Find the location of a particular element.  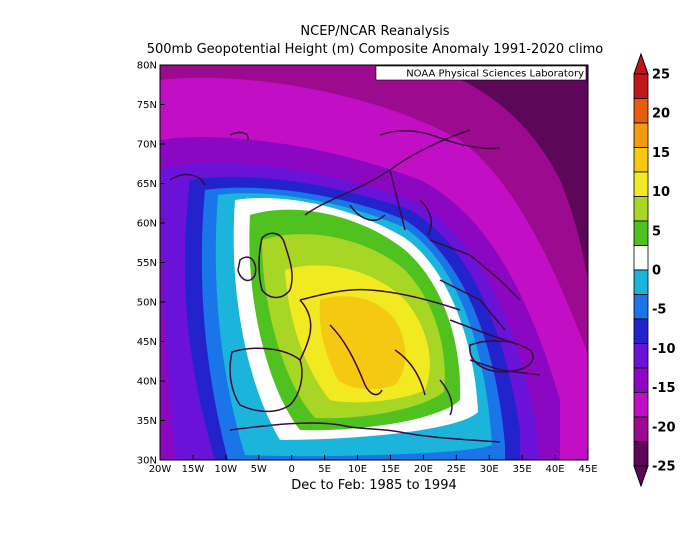

colorbar-label: 5 is located at coordinates (656, 231).